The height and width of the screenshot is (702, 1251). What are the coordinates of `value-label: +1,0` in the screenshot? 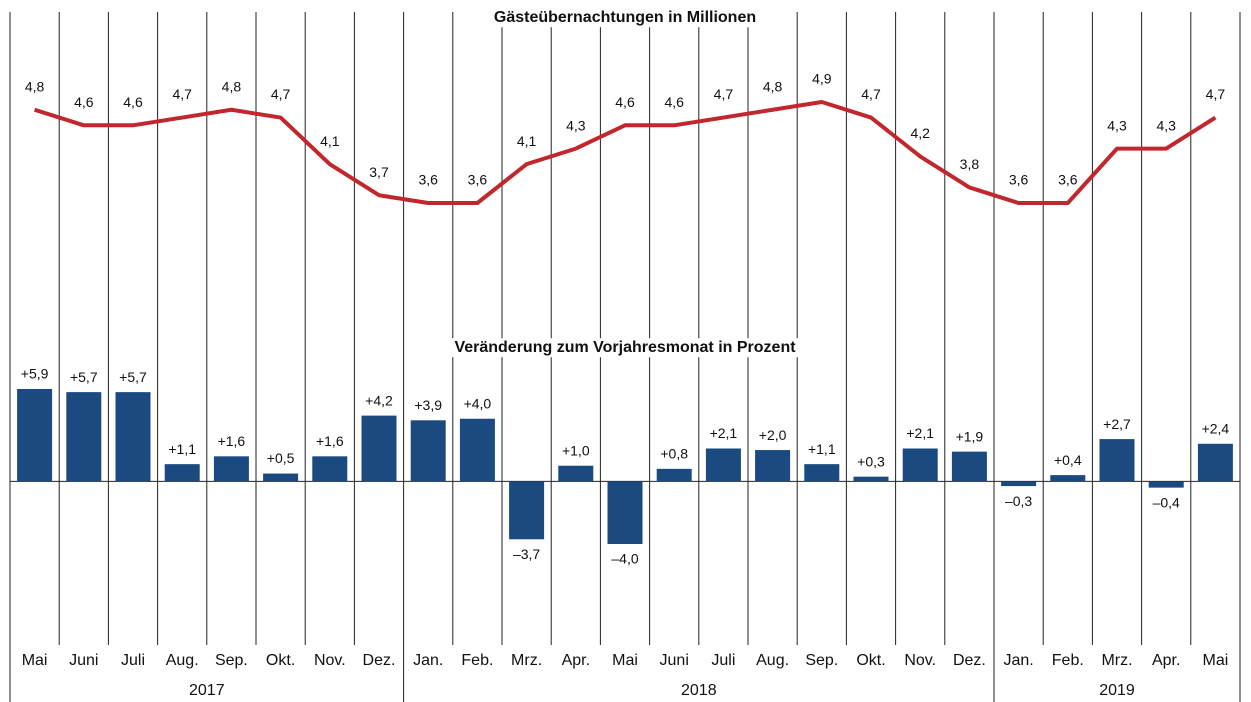 It's located at (576, 450).